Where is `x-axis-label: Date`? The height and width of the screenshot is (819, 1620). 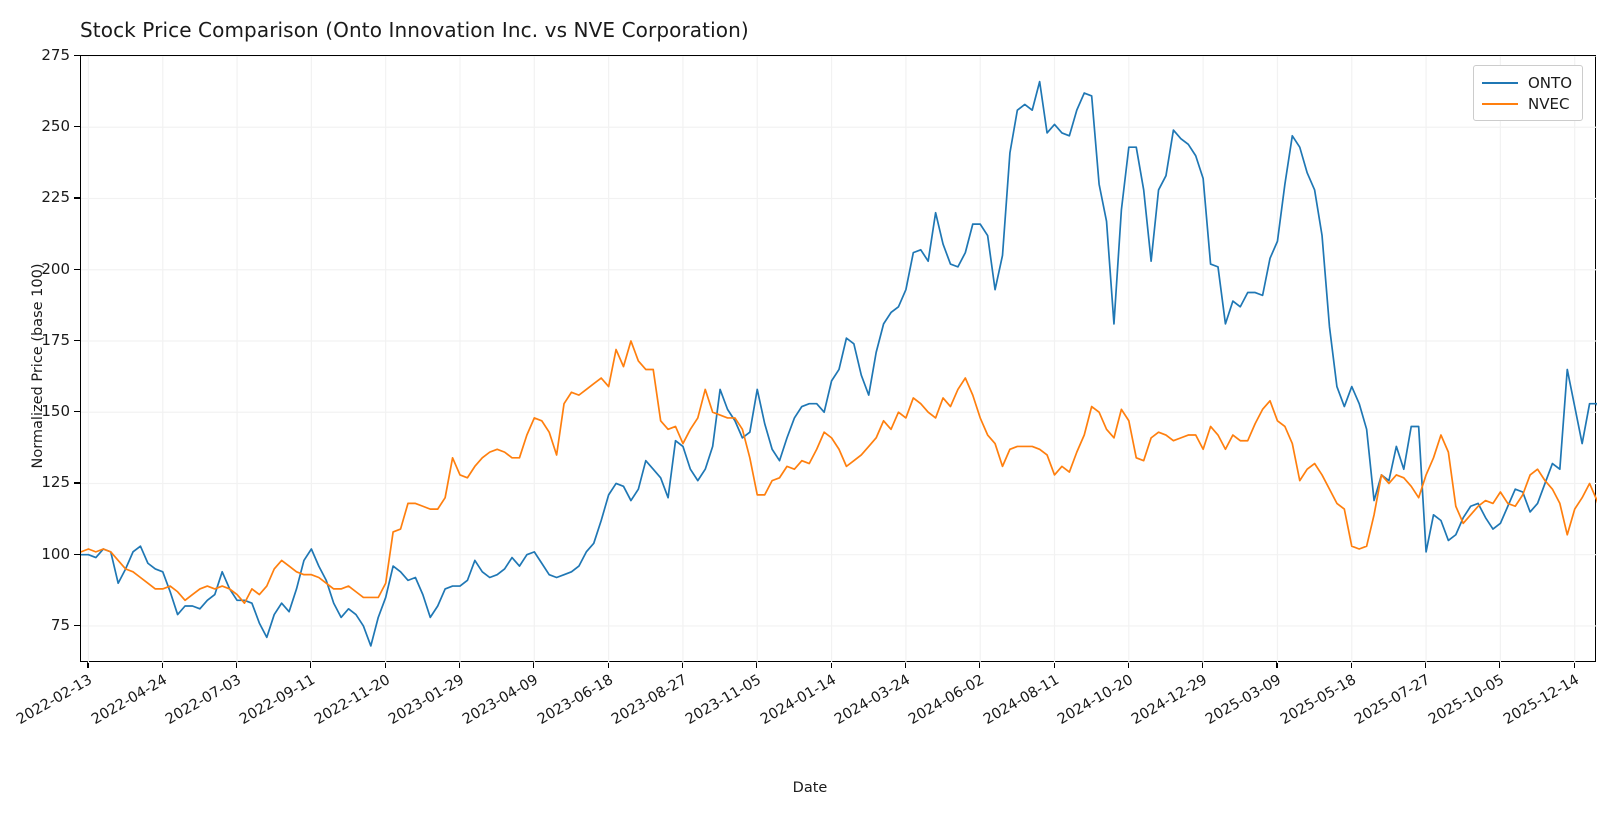
x-axis-label: Date is located at coordinates (810, 788).